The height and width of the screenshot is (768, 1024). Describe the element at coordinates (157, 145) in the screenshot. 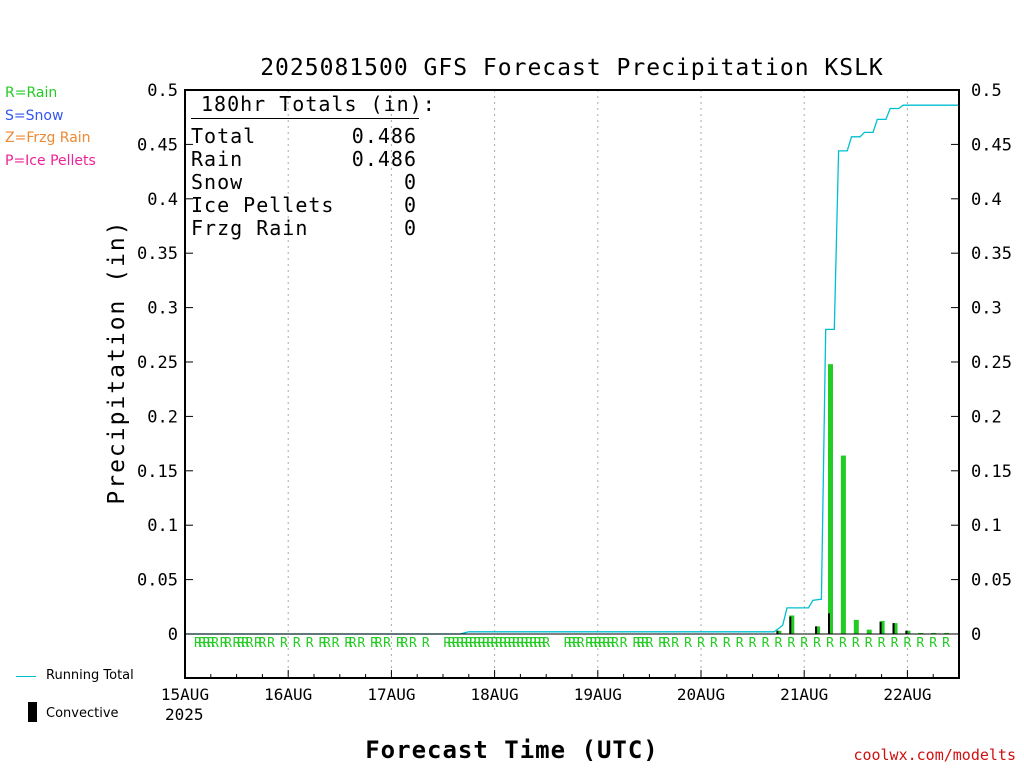

I see `y-tick-label-left: 0.45` at that location.